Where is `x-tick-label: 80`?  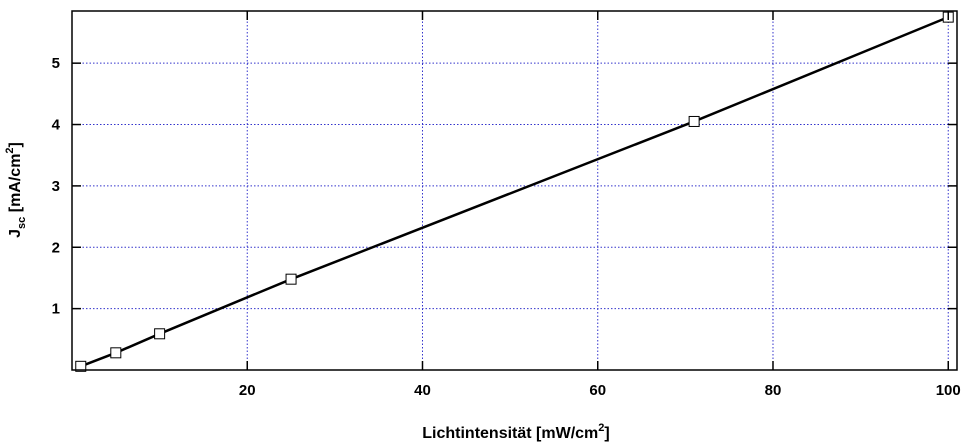 x-tick-label: 80 is located at coordinates (773, 390).